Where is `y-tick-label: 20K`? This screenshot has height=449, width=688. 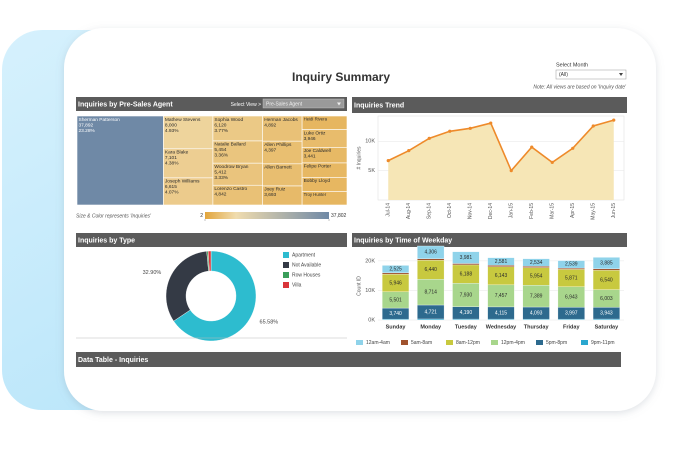
y-tick-label: 20K is located at coordinates (370, 261).